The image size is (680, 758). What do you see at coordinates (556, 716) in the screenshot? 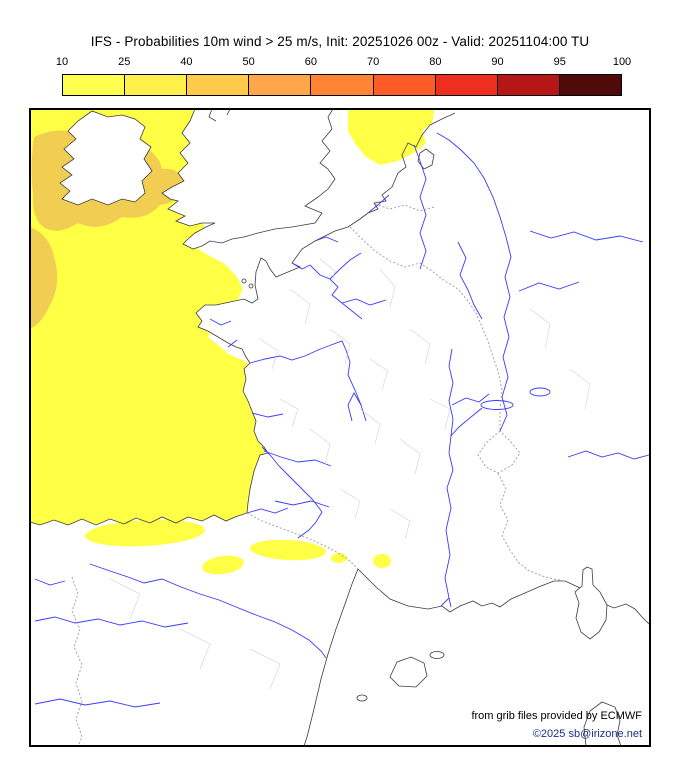
I see `attribution-ecmwf: from grib files provided by ECMWF` at bounding box center [556, 716].